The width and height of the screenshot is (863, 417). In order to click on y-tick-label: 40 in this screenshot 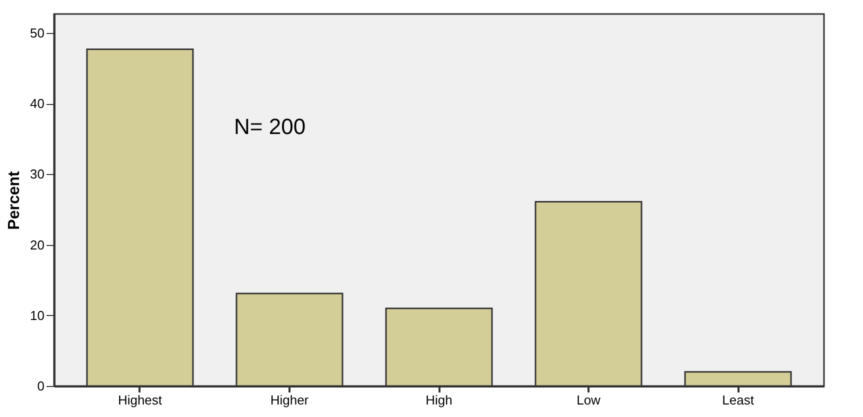, I will do `click(37, 104)`.